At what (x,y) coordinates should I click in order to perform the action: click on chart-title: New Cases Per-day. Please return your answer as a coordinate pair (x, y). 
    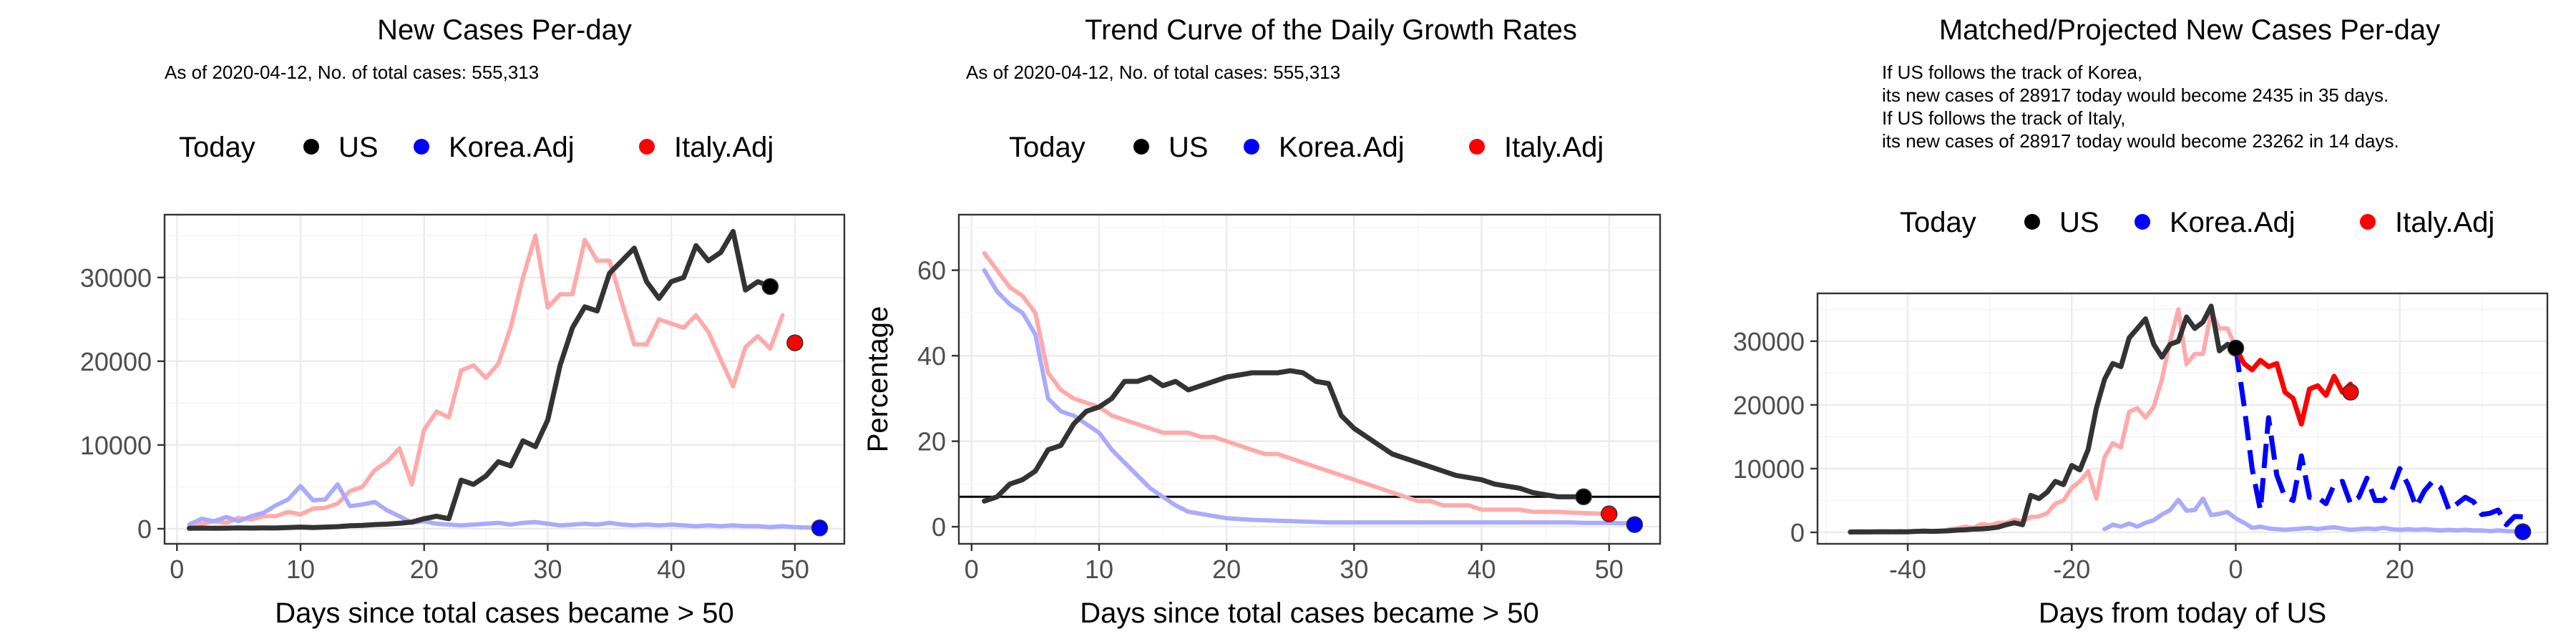
    Looking at the image, I should click on (504, 30).